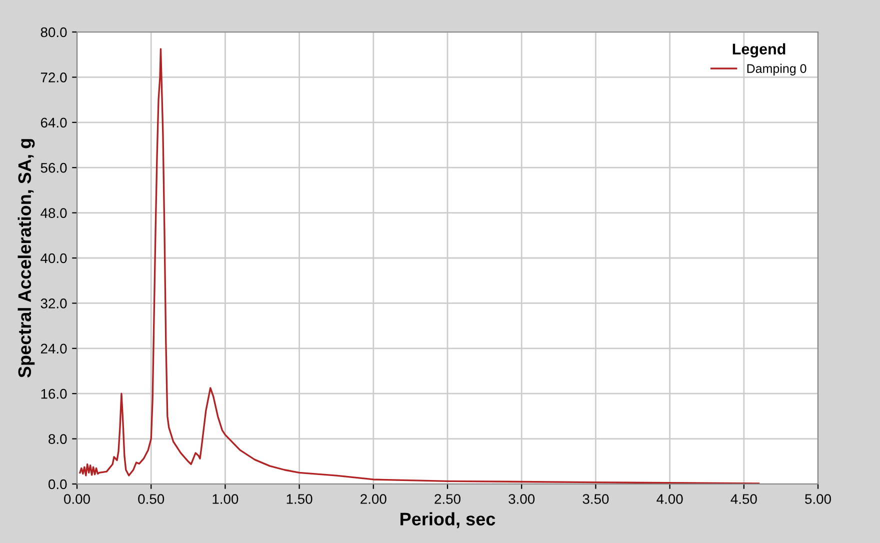  I want to click on y-tick-label: 64.0, so click(53, 123).